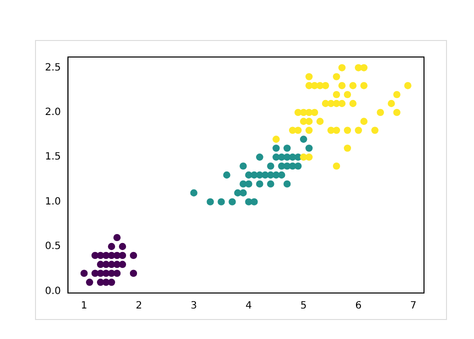 The width and height of the screenshot is (474, 339). Describe the element at coordinates (358, 306) in the screenshot. I see `x-tick-label: 6` at that location.